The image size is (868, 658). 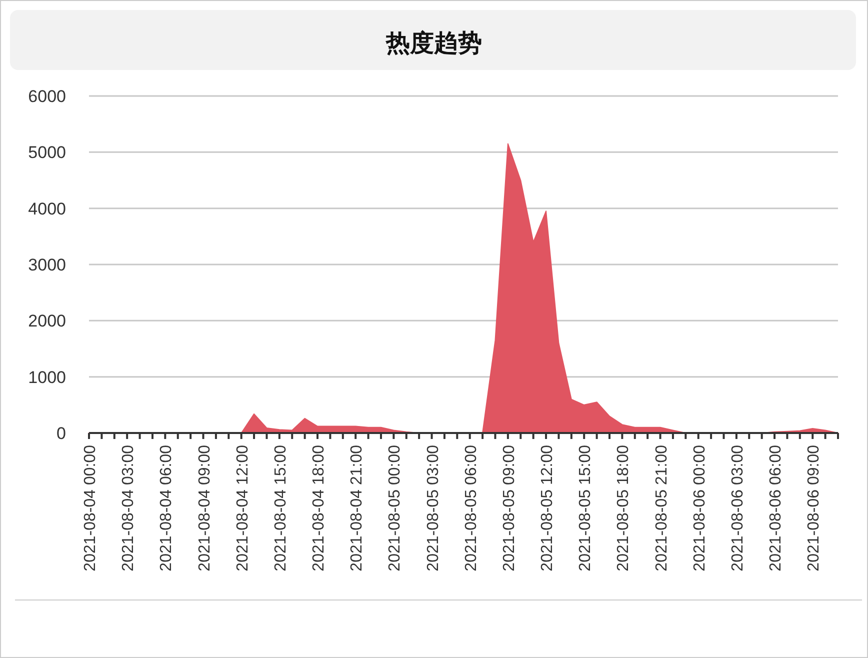 What do you see at coordinates (357, 508) in the screenshot?
I see `x-tick-label: 2021-08-04 21:00` at bounding box center [357, 508].